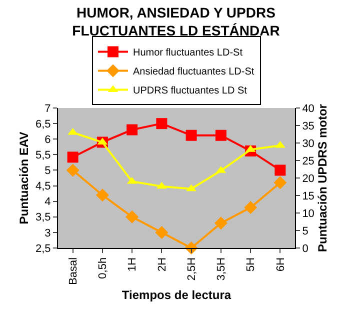 This screenshot has width=352, height=315. What do you see at coordinates (190, 91) in the screenshot?
I see `legend-label: UPDRS fluctuantes LD St` at bounding box center [190, 91].